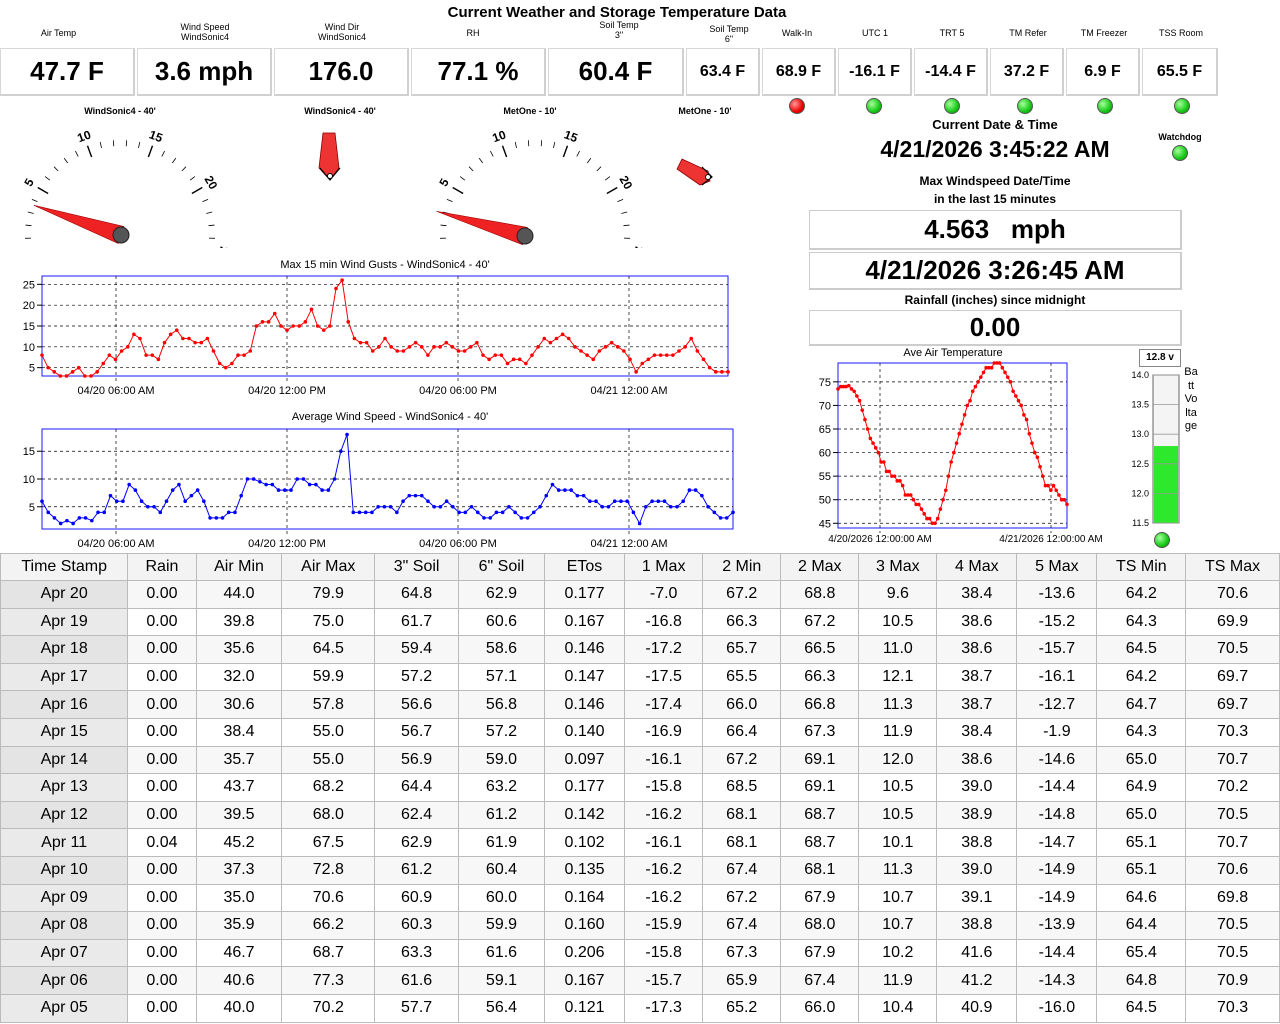 The image size is (1280, 1024). I want to click on column-header: 6" Soil, so click(501, 567).